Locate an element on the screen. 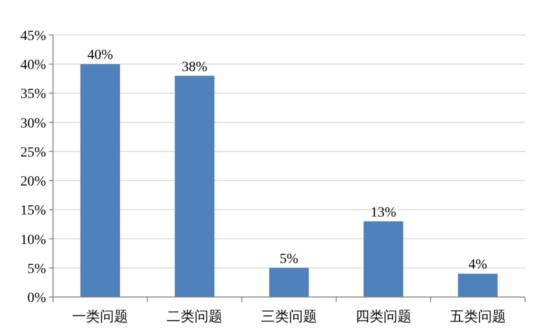  y-tick-label: 25% is located at coordinates (33, 152).